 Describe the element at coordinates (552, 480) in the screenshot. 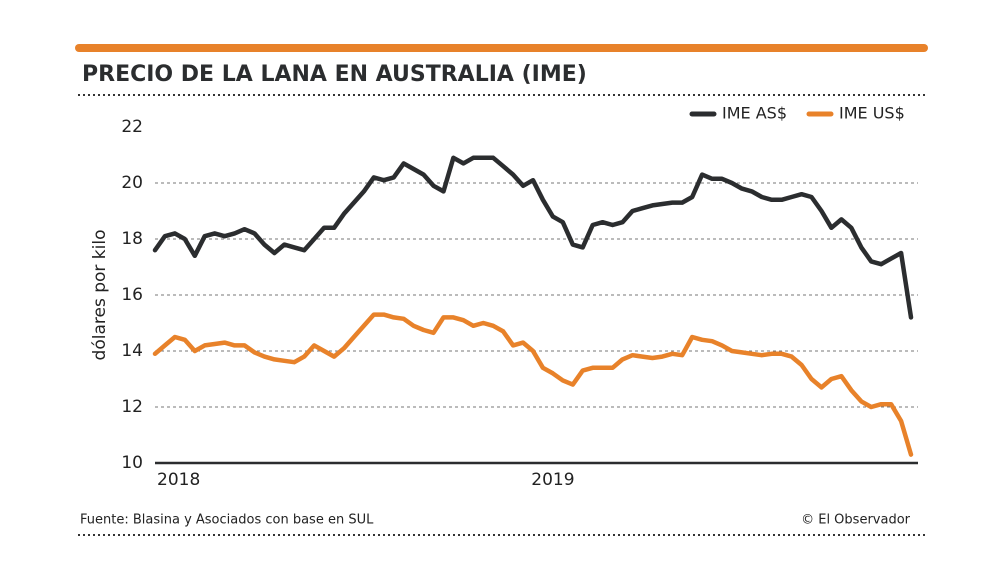

I see `x-tick-label: 2019` at that location.